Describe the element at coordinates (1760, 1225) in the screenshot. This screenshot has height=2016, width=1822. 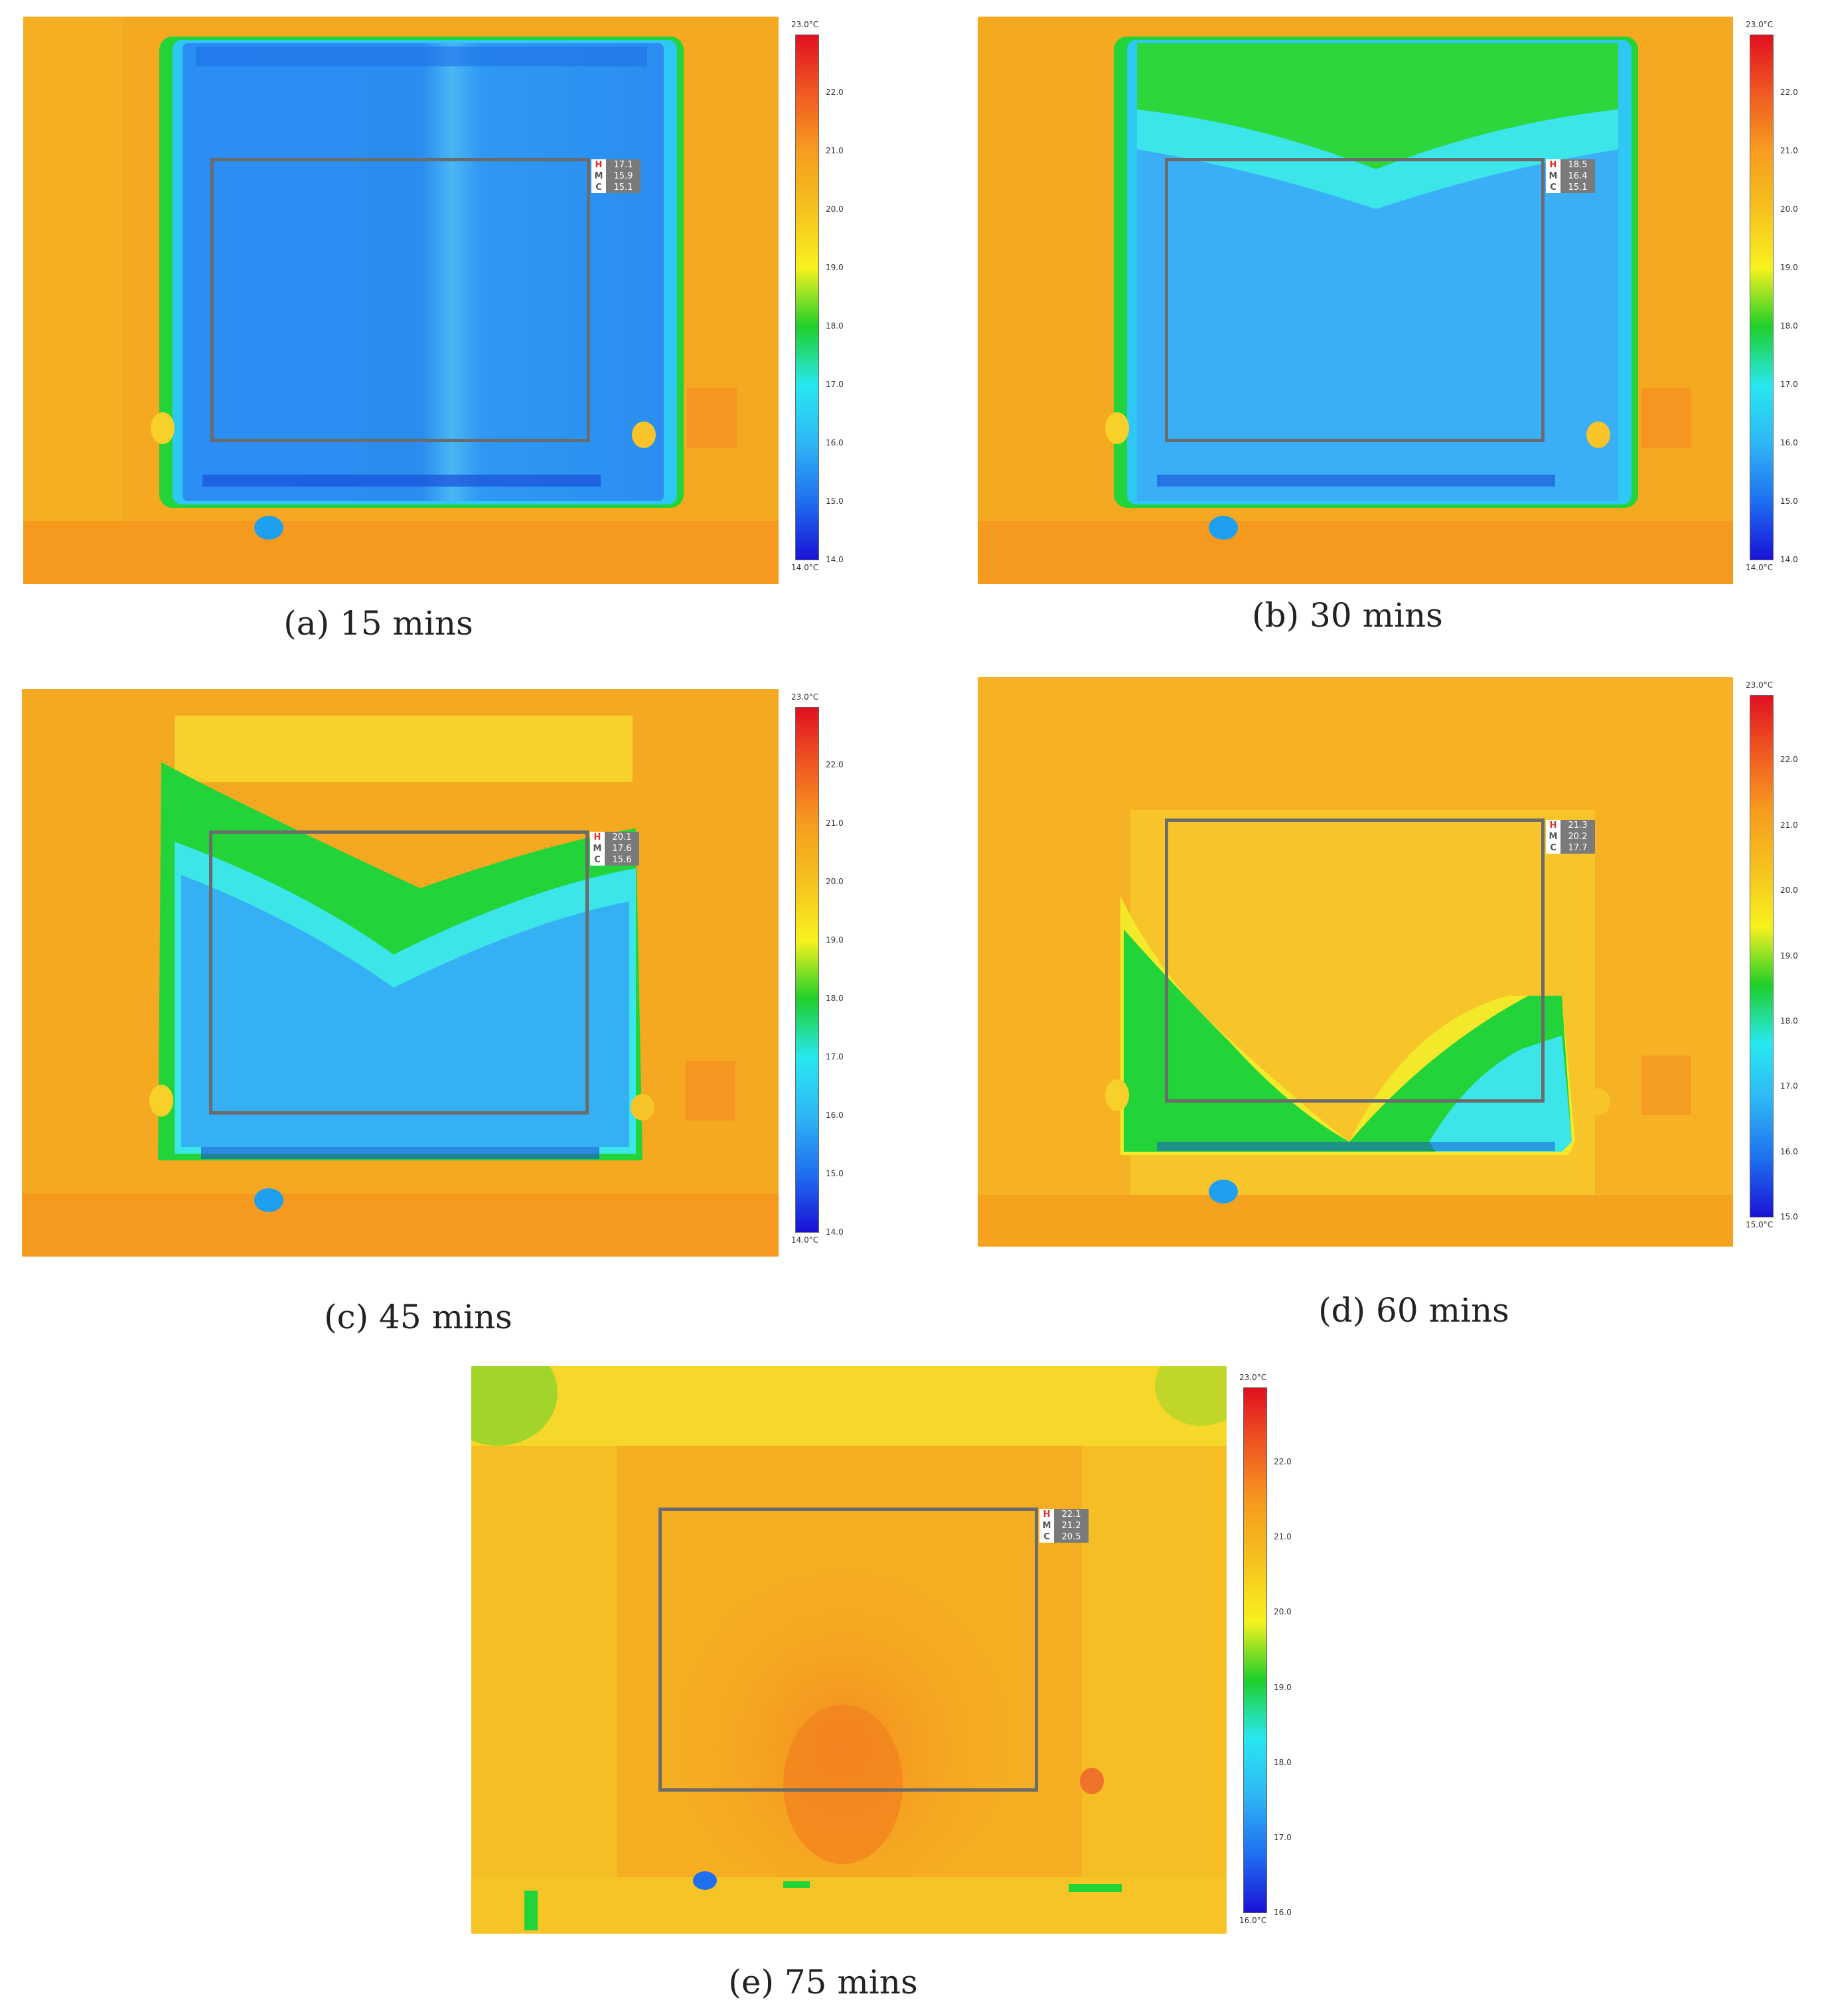
I see `scale-min-label: 15.0°C` at that location.